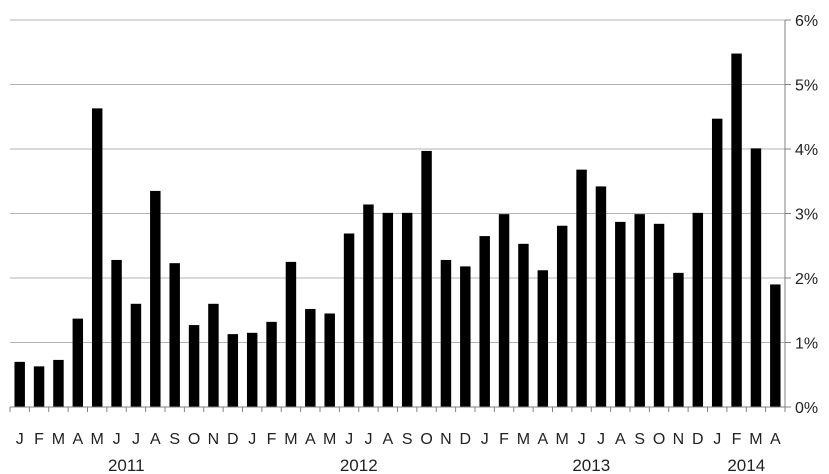  What do you see at coordinates (806, 408) in the screenshot?
I see `y-tick-label: 0%` at bounding box center [806, 408].